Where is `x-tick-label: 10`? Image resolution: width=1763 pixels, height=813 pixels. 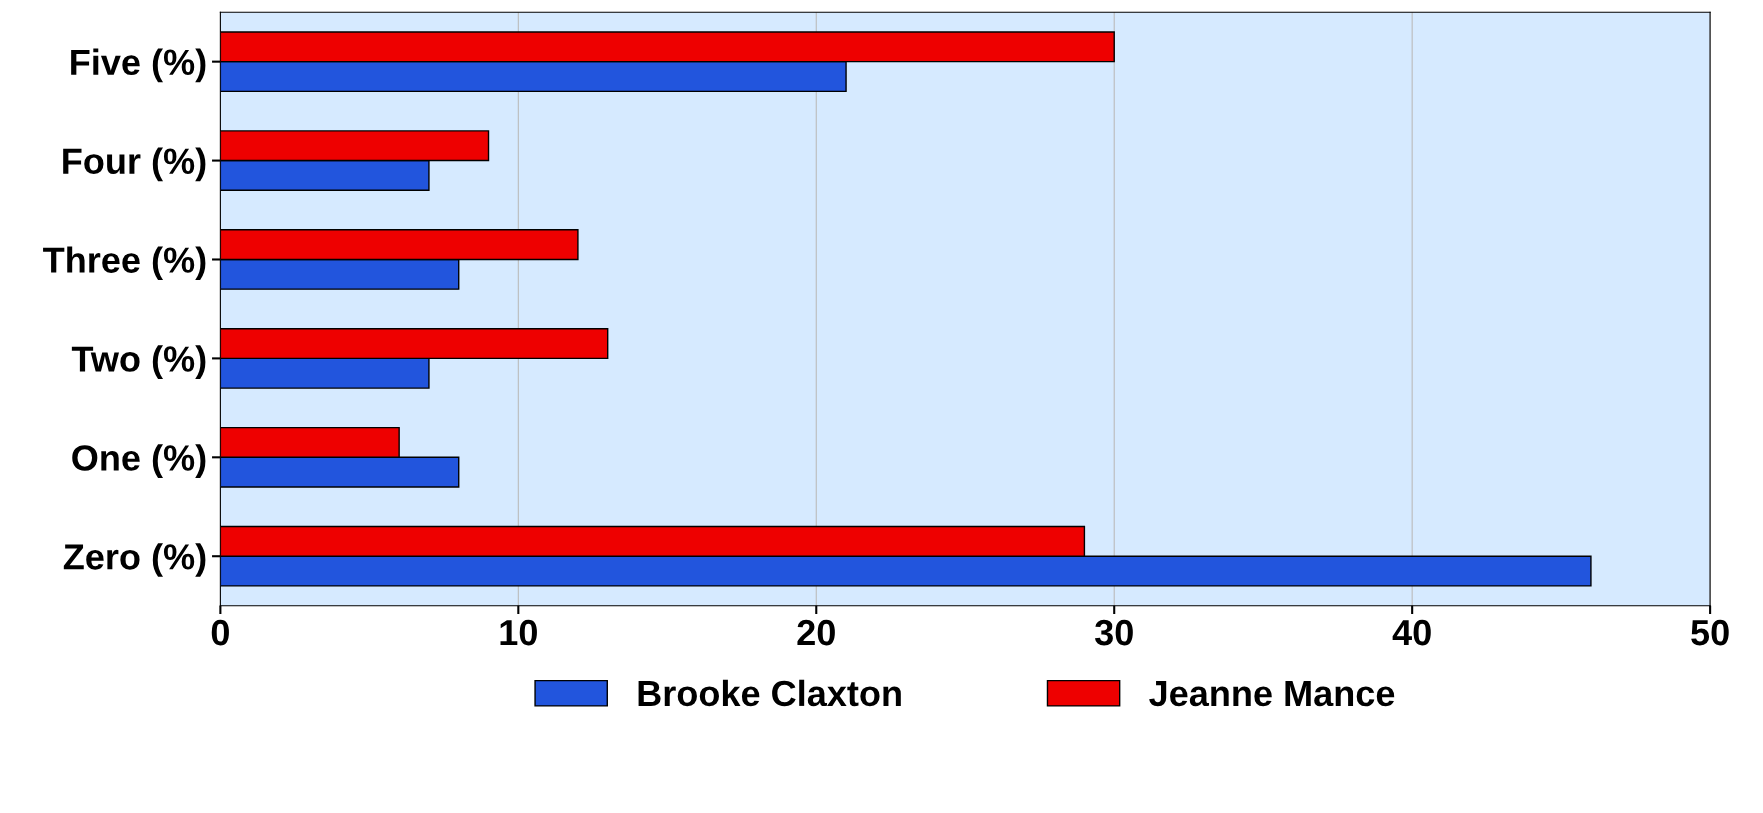
x-tick-label: 10 is located at coordinates (518, 632).